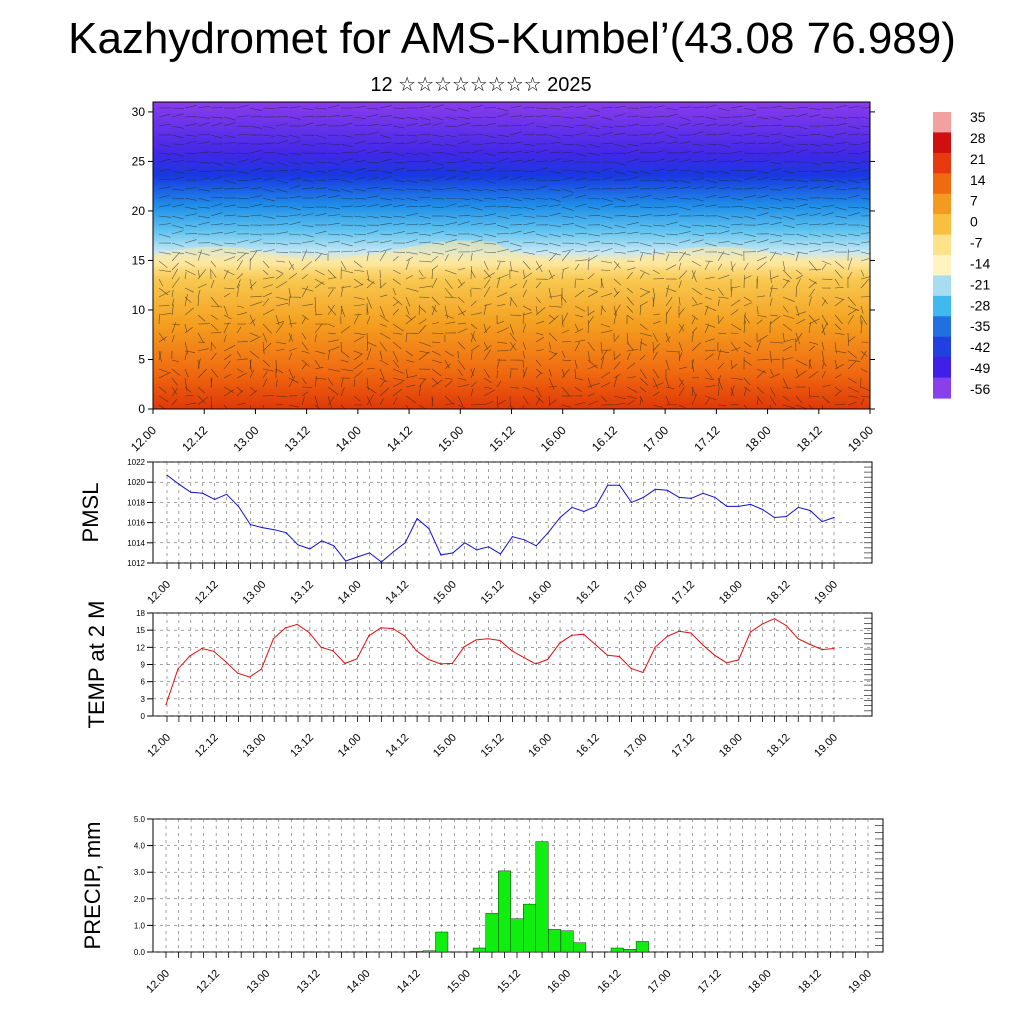  What do you see at coordinates (976, 243) in the screenshot?
I see `colorbar-label: -7` at bounding box center [976, 243].